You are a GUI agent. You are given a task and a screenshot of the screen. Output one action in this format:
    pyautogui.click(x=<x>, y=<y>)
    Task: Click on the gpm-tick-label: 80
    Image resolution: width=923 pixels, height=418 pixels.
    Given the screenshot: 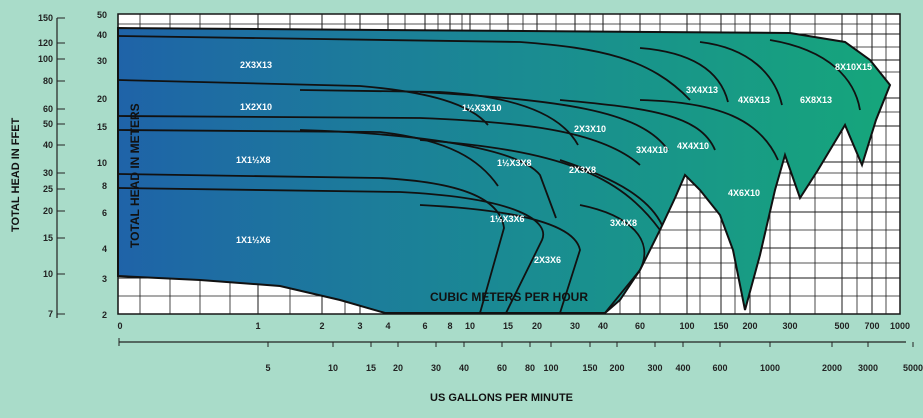 What is the action you would take?
    pyautogui.click(x=530, y=368)
    